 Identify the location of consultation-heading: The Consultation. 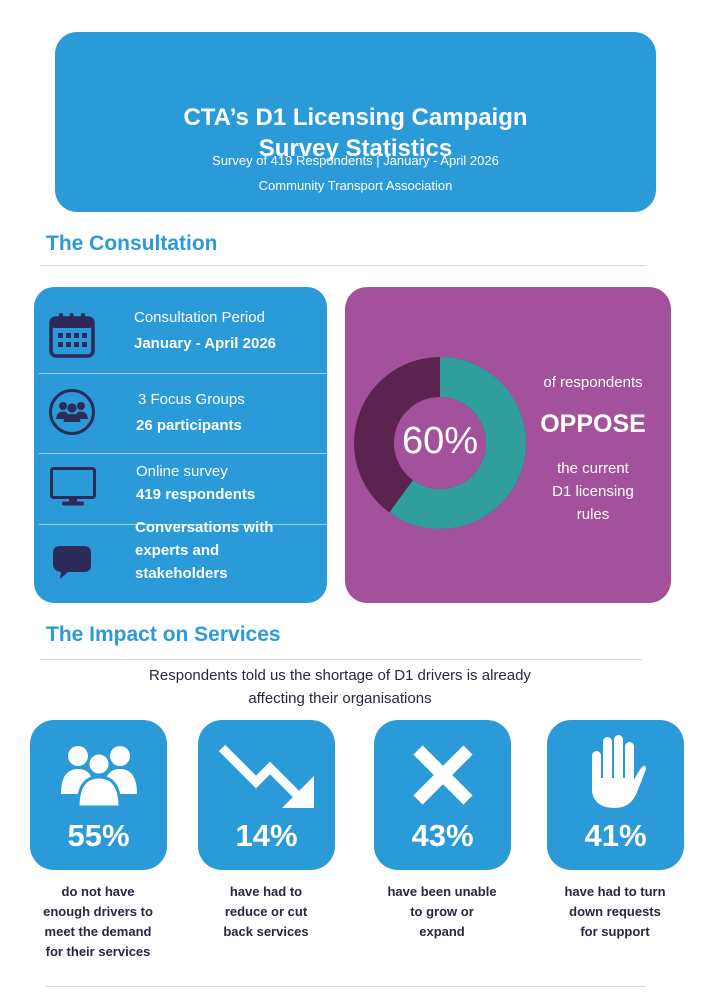
(132, 243).